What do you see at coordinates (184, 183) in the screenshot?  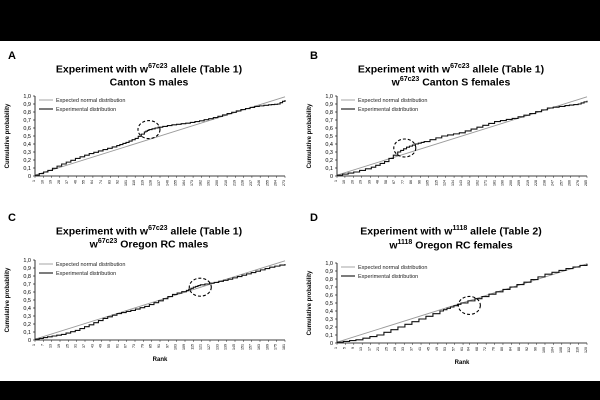 I see `x-tick-label: 164` at bounding box center [184, 183].